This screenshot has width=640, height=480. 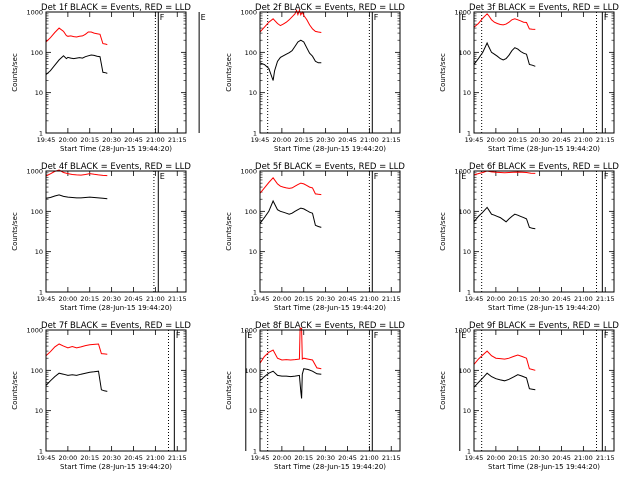 I want to click on det-7-xtick-label: 19:45, so click(x=46, y=458).